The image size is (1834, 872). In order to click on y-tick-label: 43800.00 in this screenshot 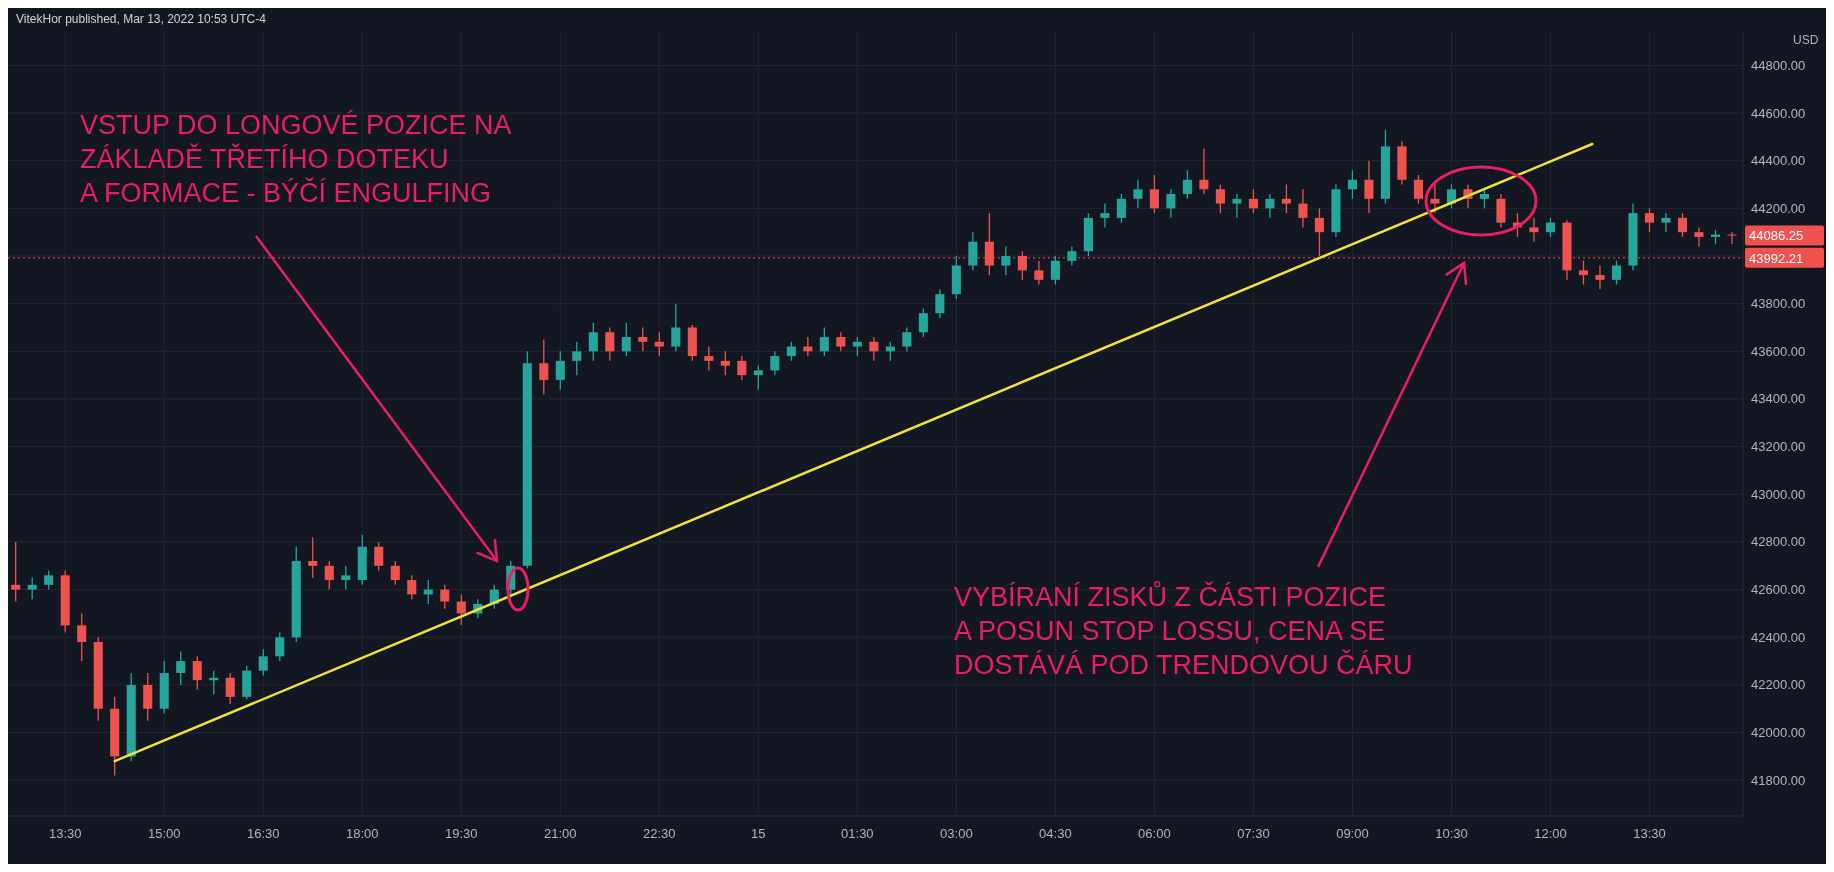, I will do `click(1778, 304)`.